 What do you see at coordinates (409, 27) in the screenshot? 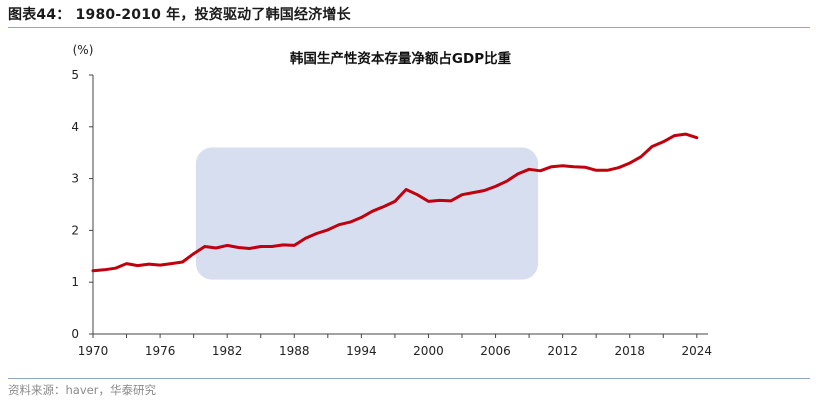
I see `top-rule` at bounding box center [409, 27].